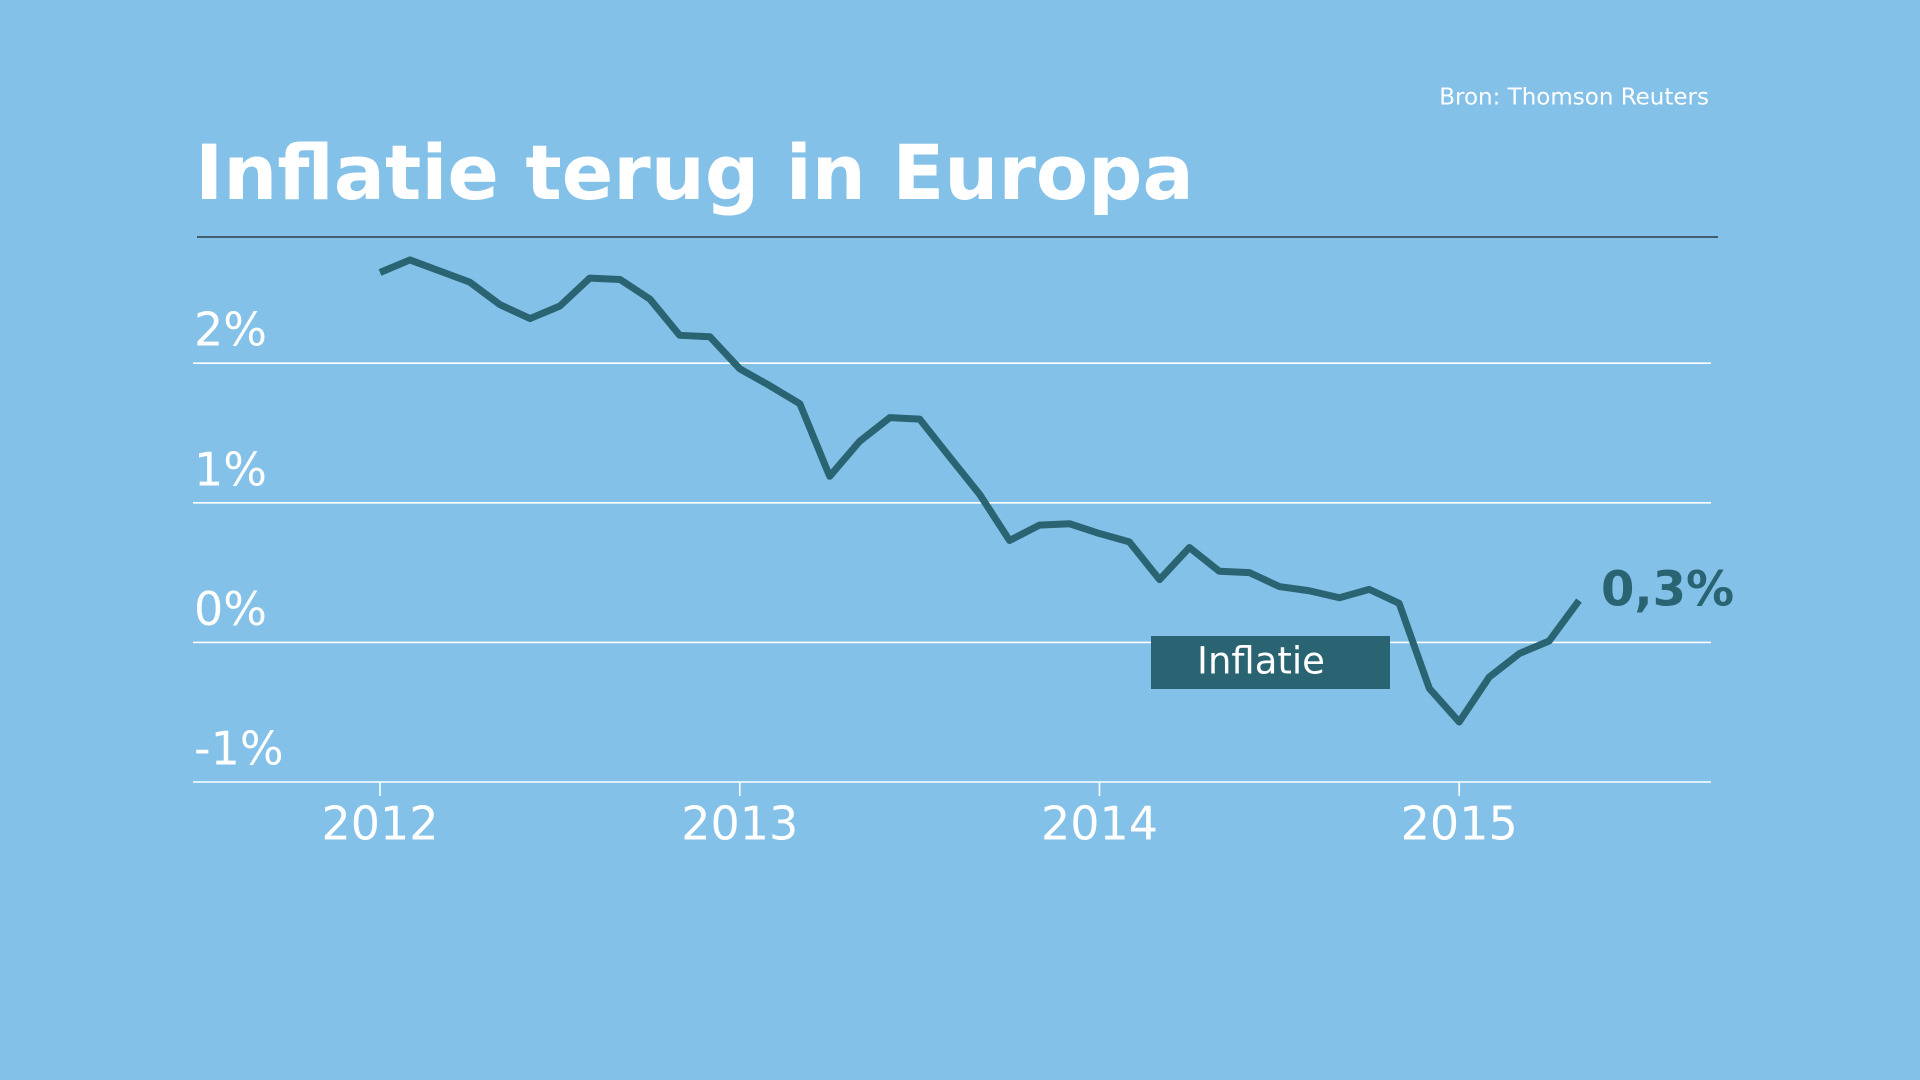  Describe the element at coordinates (694, 172) in the screenshot. I see `chart-title: Inflatie terug in Europa` at that location.